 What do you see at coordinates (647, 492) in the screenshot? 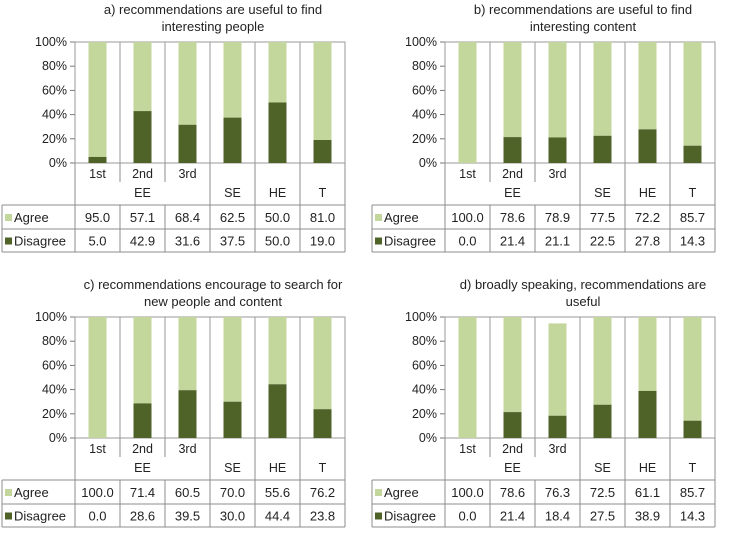
I see `data-cell: 61.1` at bounding box center [647, 492].